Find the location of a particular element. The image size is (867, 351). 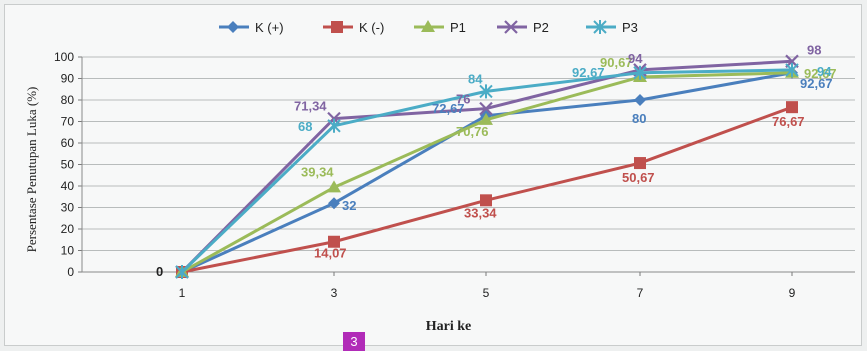

data-label: 76 is located at coordinates (463, 99).